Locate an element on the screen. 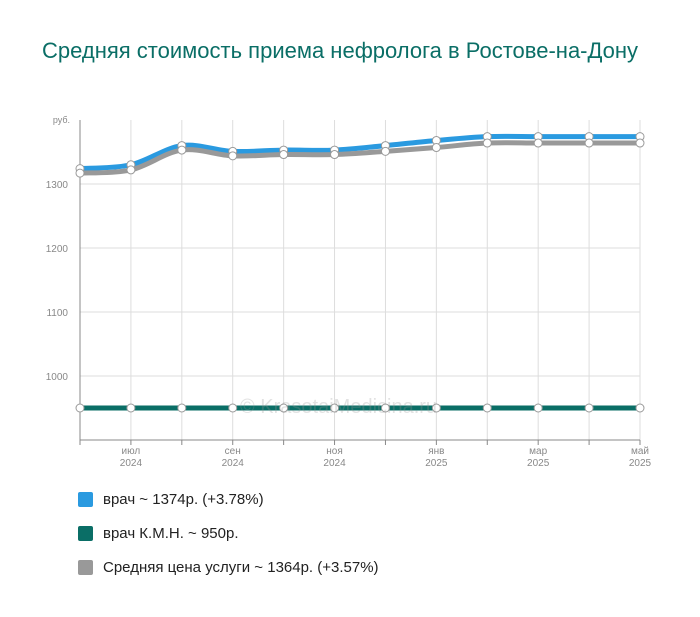 Image resolution: width=700 pixels, height=617 pixels. legend-label: Средняя цена услуги ~ 1364р. (+3.57%) is located at coordinates (241, 567).